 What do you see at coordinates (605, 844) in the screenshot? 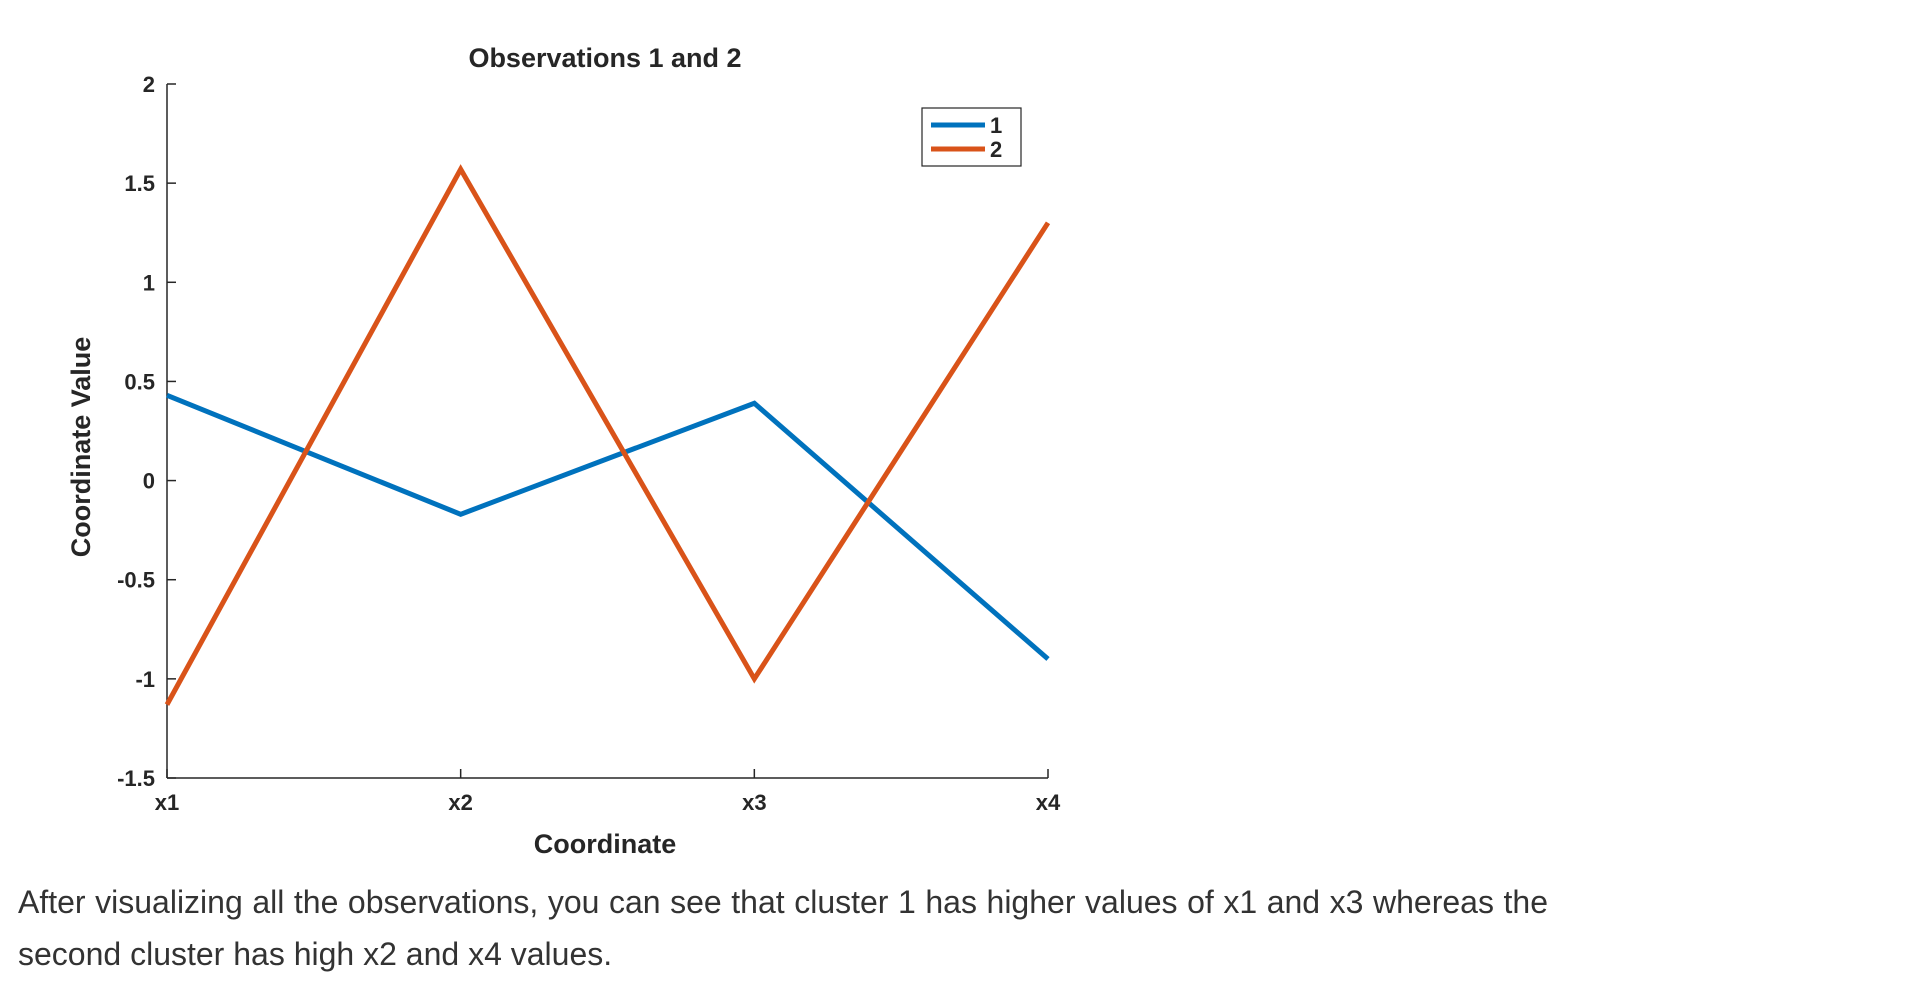
I see `x-axis-label: Coordinate` at bounding box center [605, 844].